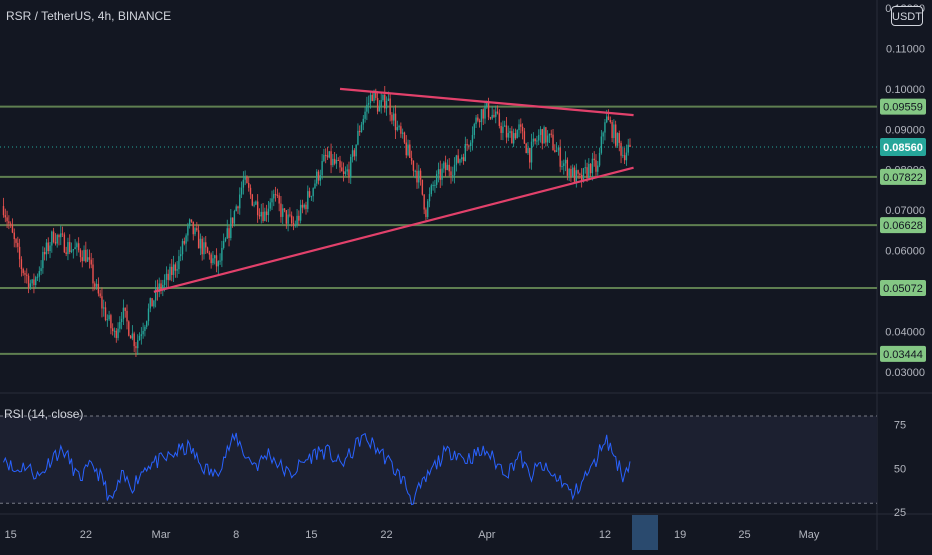 This screenshot has width=932, height=555. I want to click on current-price-label-bg, so click(903, 147).